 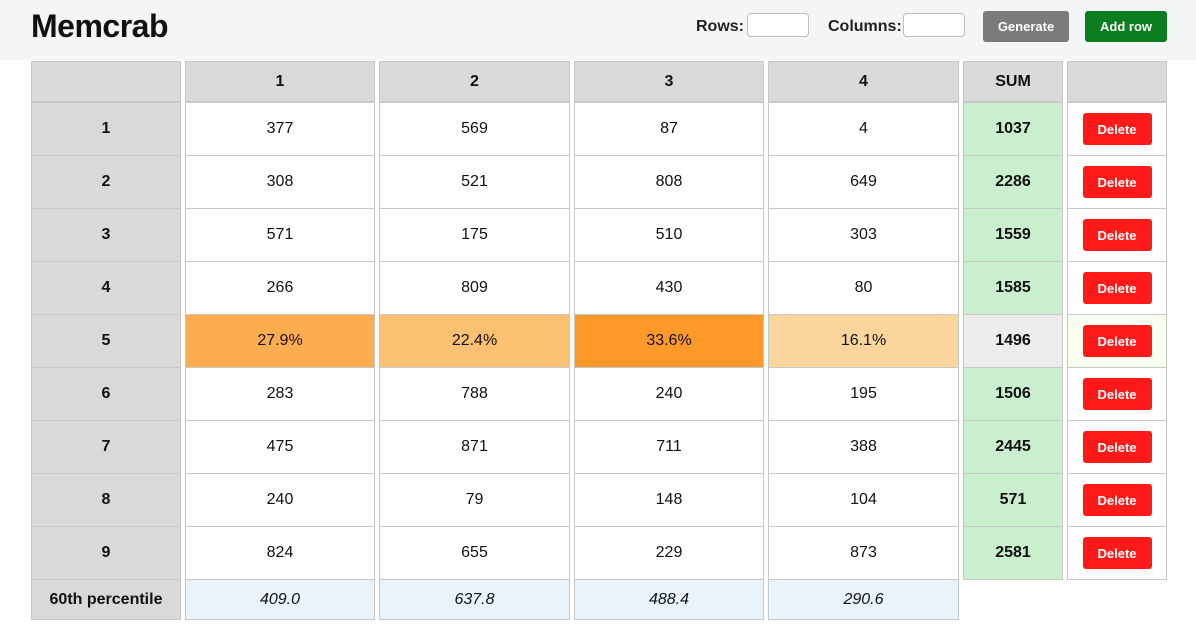 I want to click on column-header: 2, so click(x=474, y=81).